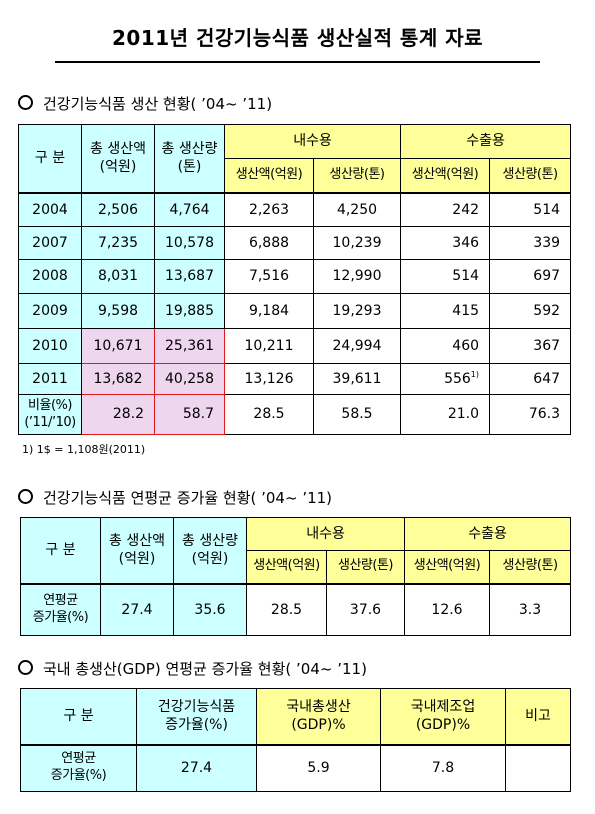 The image size is (595, 814). I want to click on cell-dom-qty: 39,611, so click(357, 379).